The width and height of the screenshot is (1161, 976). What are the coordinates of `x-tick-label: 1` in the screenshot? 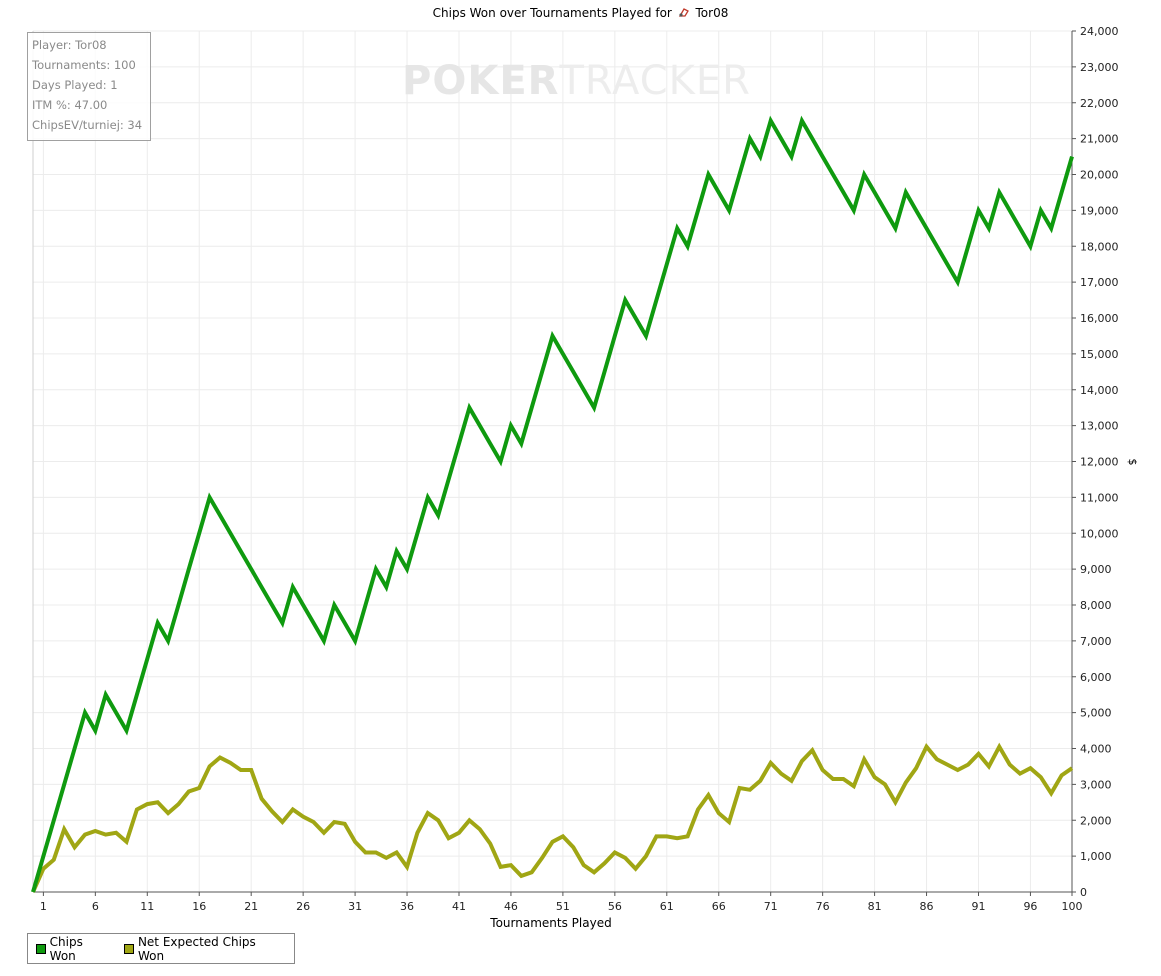 It's located at (43, 906).